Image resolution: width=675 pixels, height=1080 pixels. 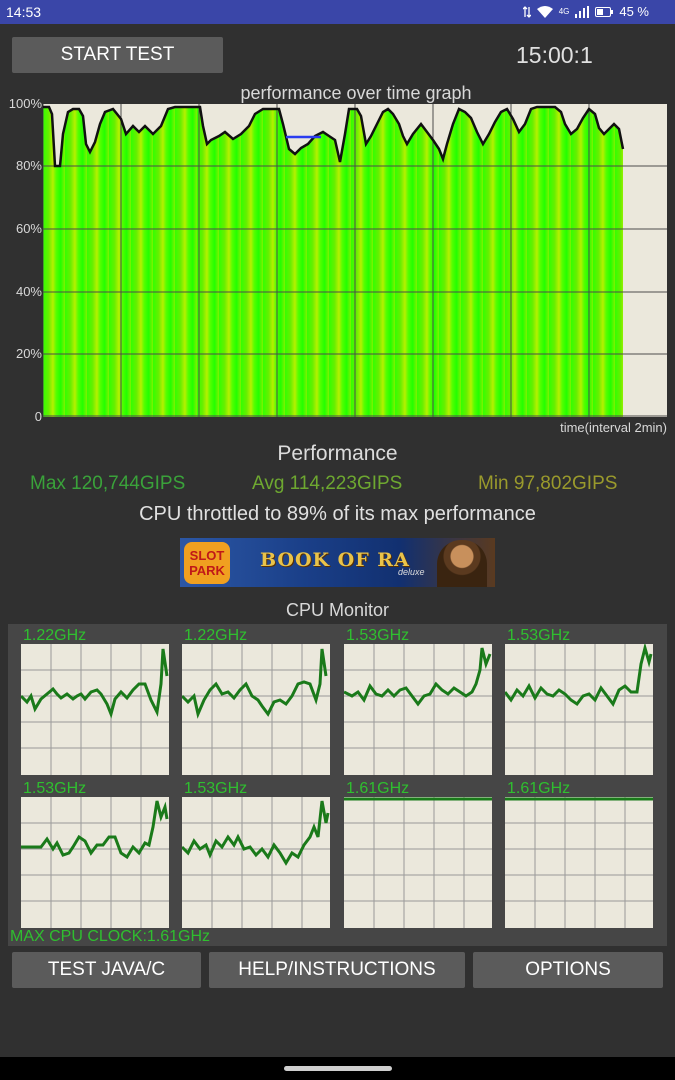 I want to click on test-timer: 15:00:1, so click(x=554, y=55).